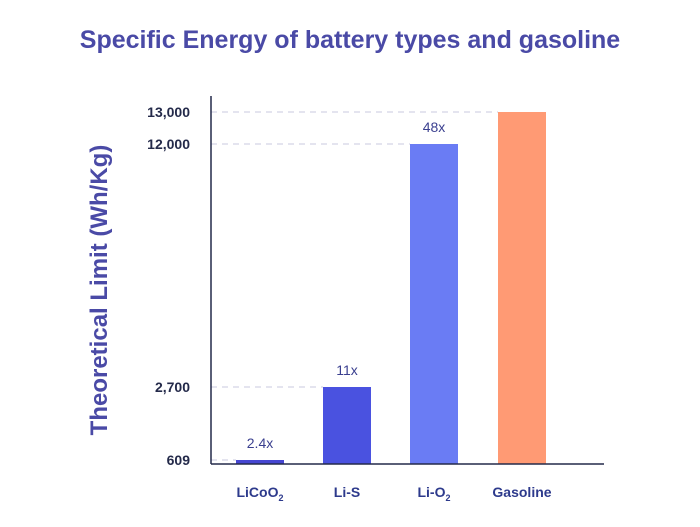  I want to click on data-label: 48x, so click(434, 127).